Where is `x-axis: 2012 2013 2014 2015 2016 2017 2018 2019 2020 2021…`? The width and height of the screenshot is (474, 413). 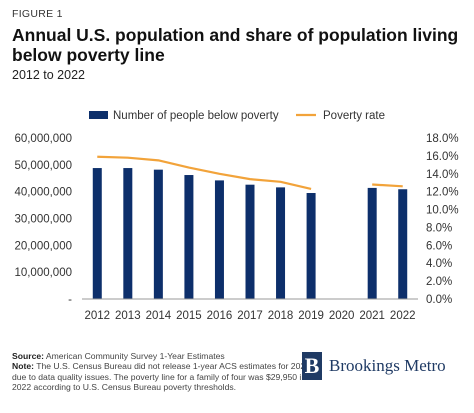 x-axis: 2012 2013 2014 2015 2016 2017 2018 2019 2020 2021… is located at coordinates (250, 310).